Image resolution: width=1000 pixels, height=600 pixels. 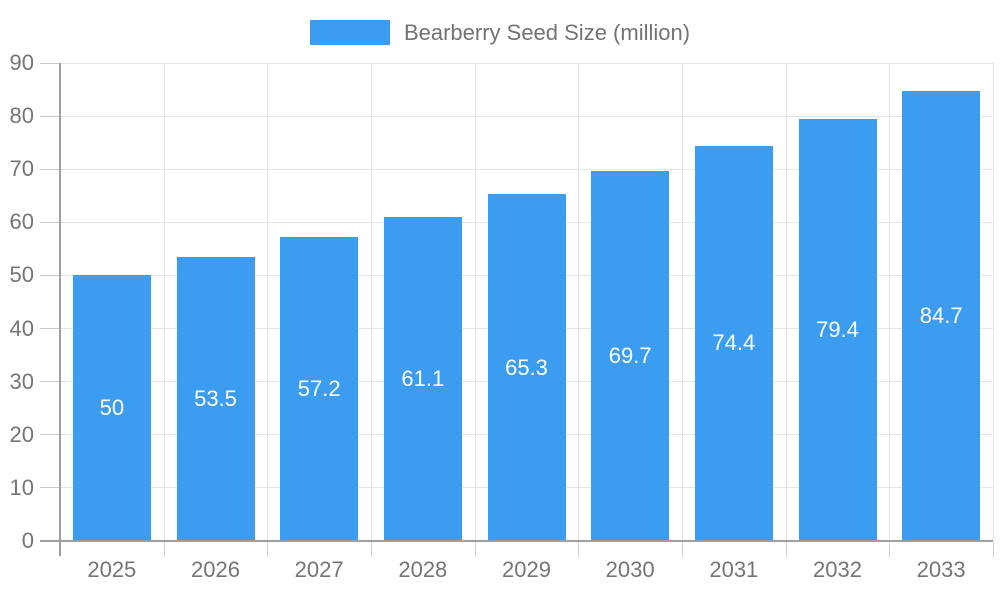 I want to click on bar-value-label: 74.4, so click(x=734, y=343).